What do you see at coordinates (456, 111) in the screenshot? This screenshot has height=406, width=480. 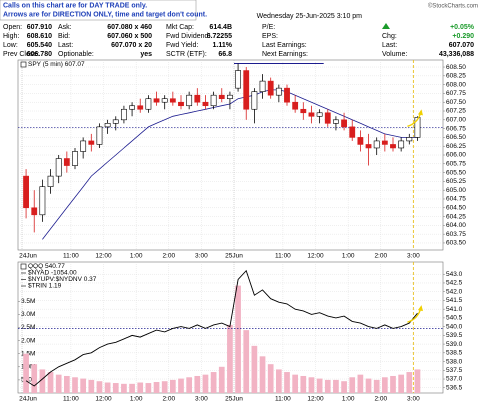 I see `y-tick-label: 607.25` at bounding box center [456, 111].